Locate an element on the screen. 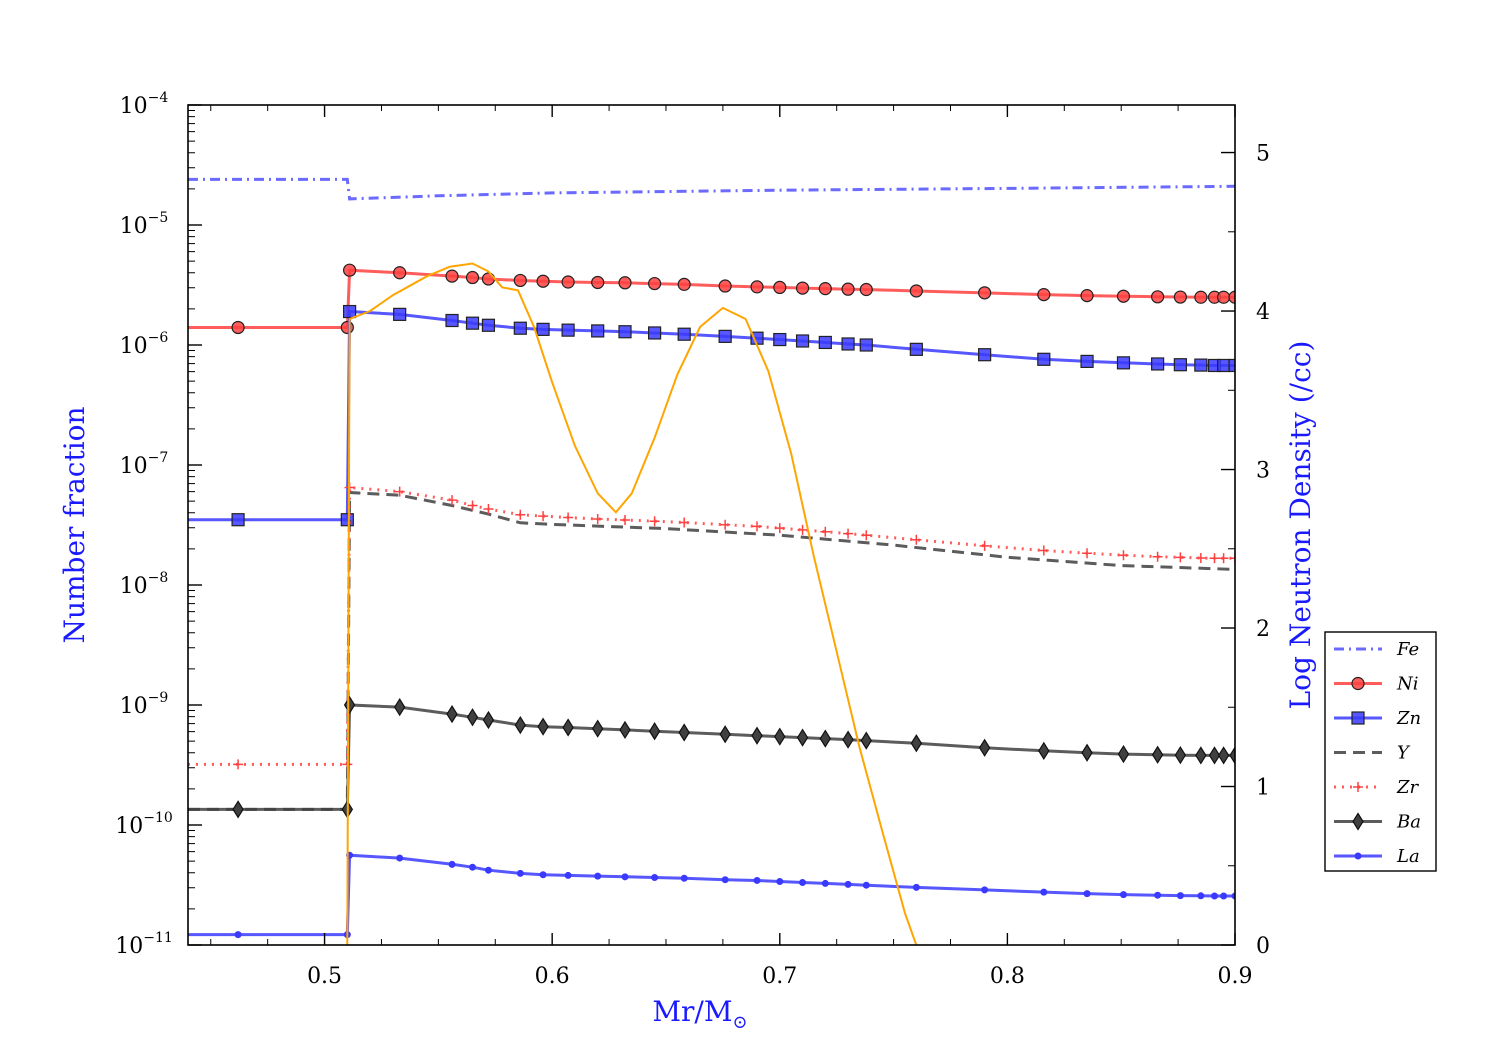  x-axis-label: Mr/M⊙ is located at coordinates (699, 1014).